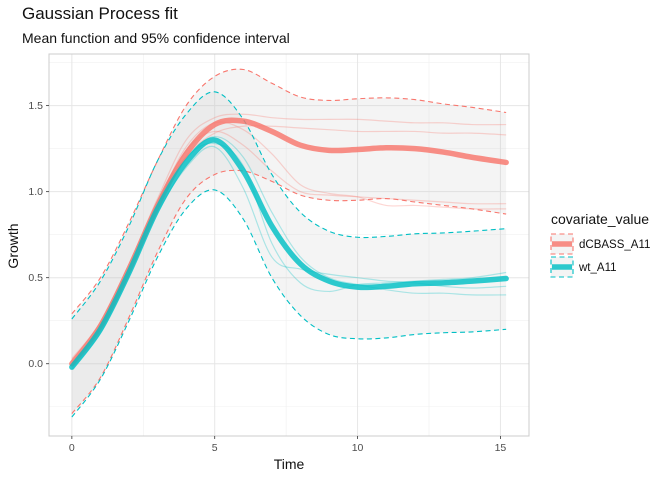  Describe the element at coordinates (35, 278) in the screenshot. I see `y-tick-label: 0.5` at that location.